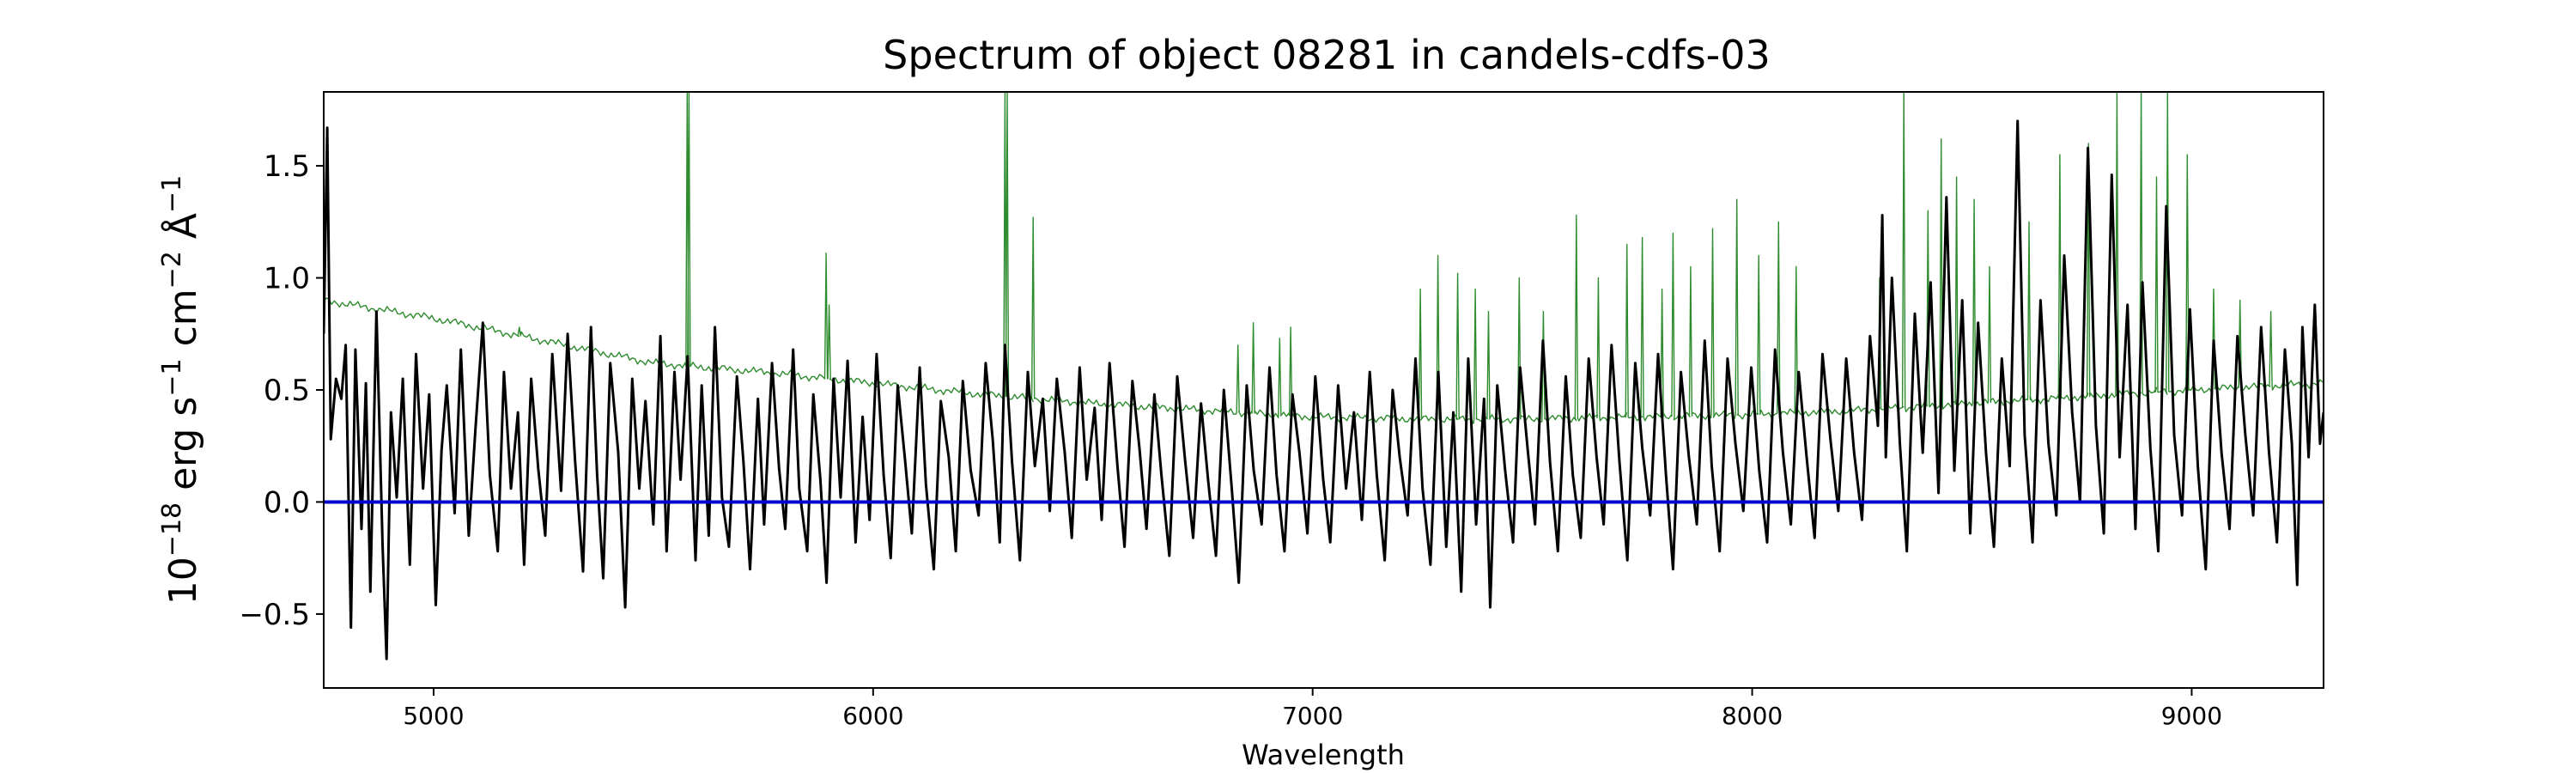  I want to click on y-tick-label: 1.5, so click(287, 166).